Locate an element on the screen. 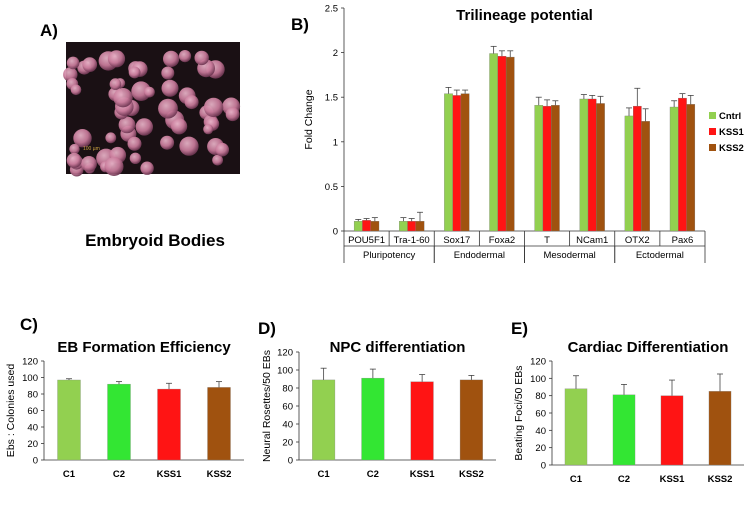 The image size is (753, 513). chart-c-ytick-label: 80 is located at coordinates (32, 395).